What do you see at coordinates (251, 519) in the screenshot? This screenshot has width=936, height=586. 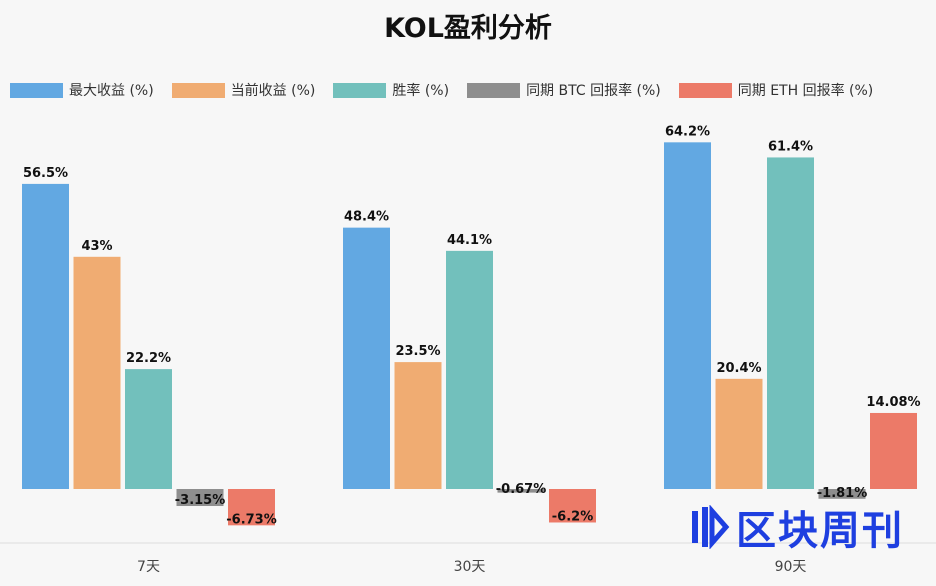 I see `data-label: -6.73%` at bounding box center [251, 519].